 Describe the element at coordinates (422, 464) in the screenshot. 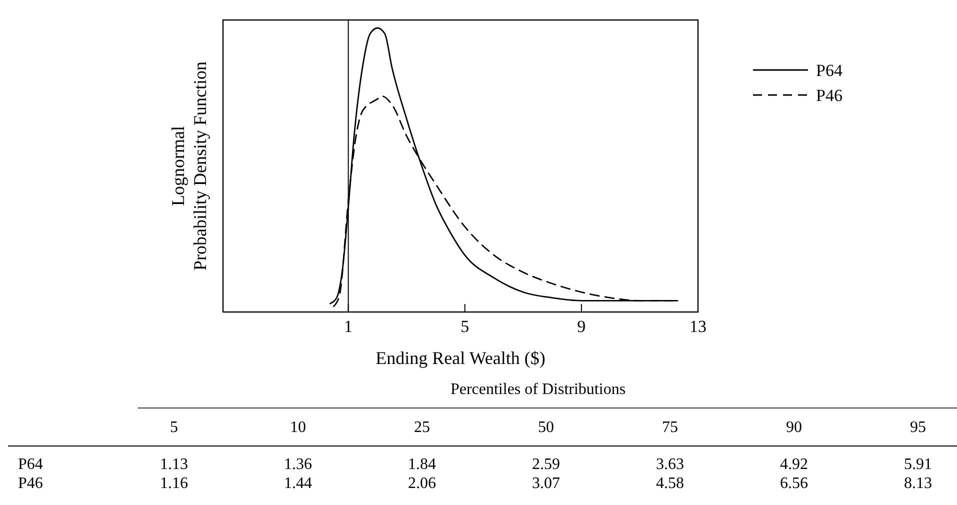

I see `data-label: 1.84` at that location.